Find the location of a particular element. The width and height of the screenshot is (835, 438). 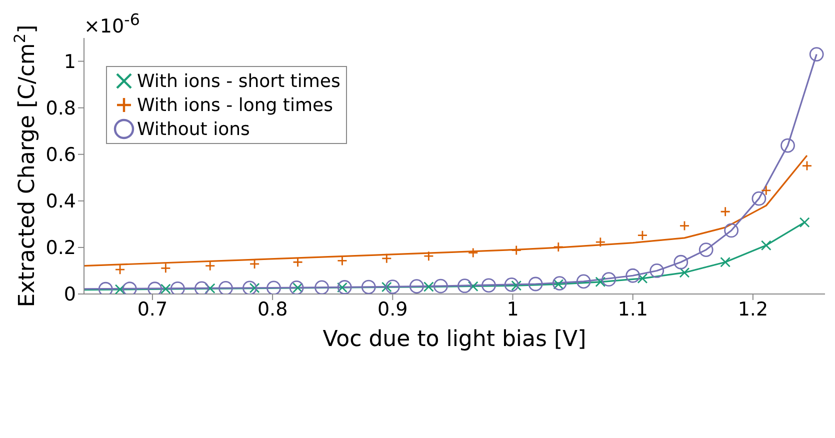

y-tick-label: 0.6 is located at coordinates (61, 155).